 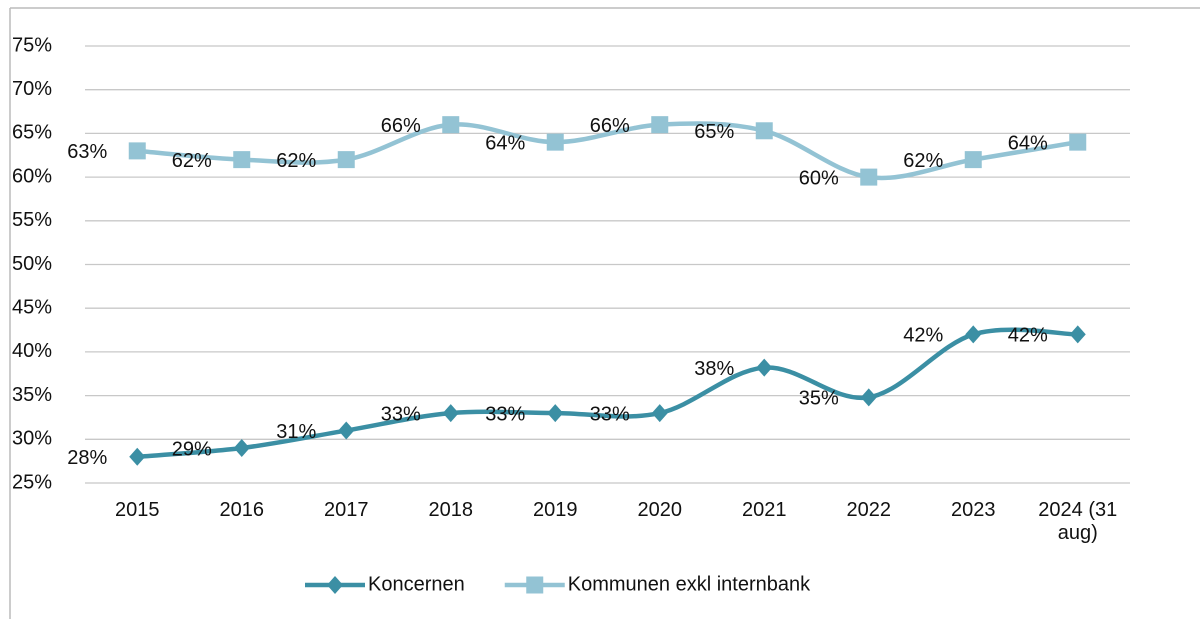 I want to click on x-tick-label: 2018, so click(x=451, y=510).